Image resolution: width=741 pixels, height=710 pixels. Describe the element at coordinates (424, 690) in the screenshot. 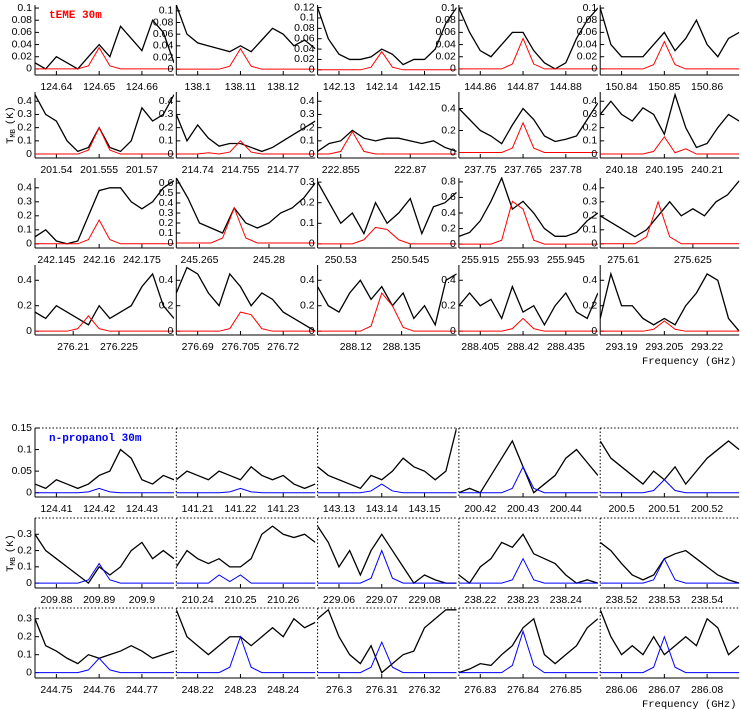

I see `x-tick-label: 276.32` at that location.